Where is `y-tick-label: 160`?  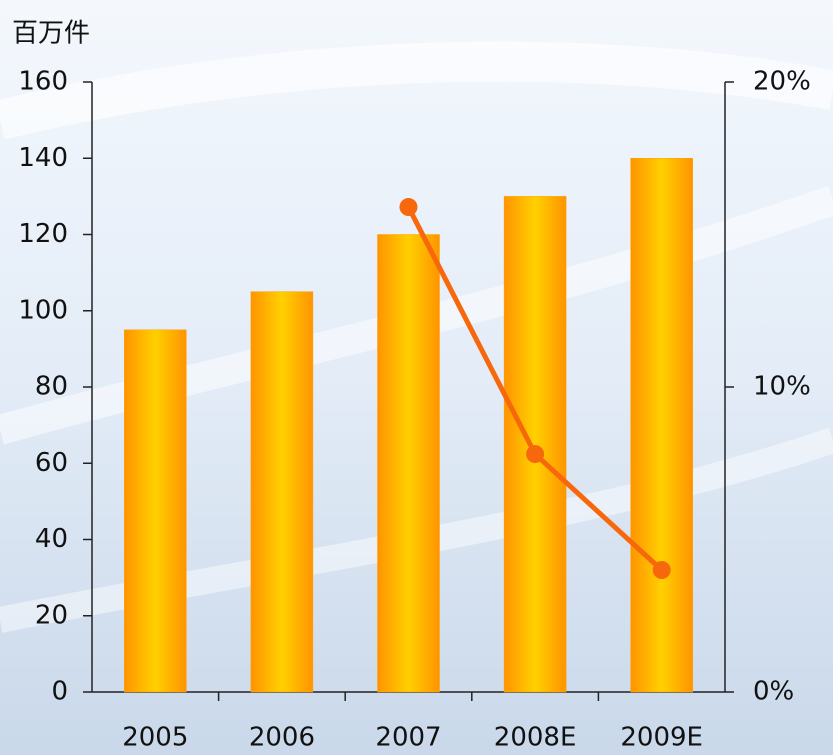
y-tick-label: 160 is located at coordinates (43, 82).